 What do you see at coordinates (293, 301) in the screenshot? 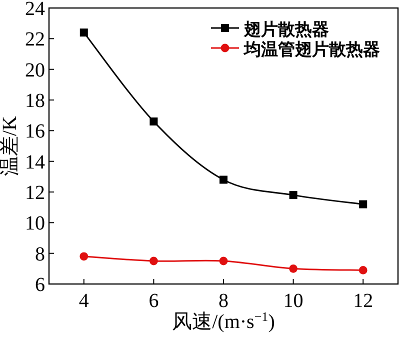
I see `x-tick-label: 10` at bounding box center [293, 301].